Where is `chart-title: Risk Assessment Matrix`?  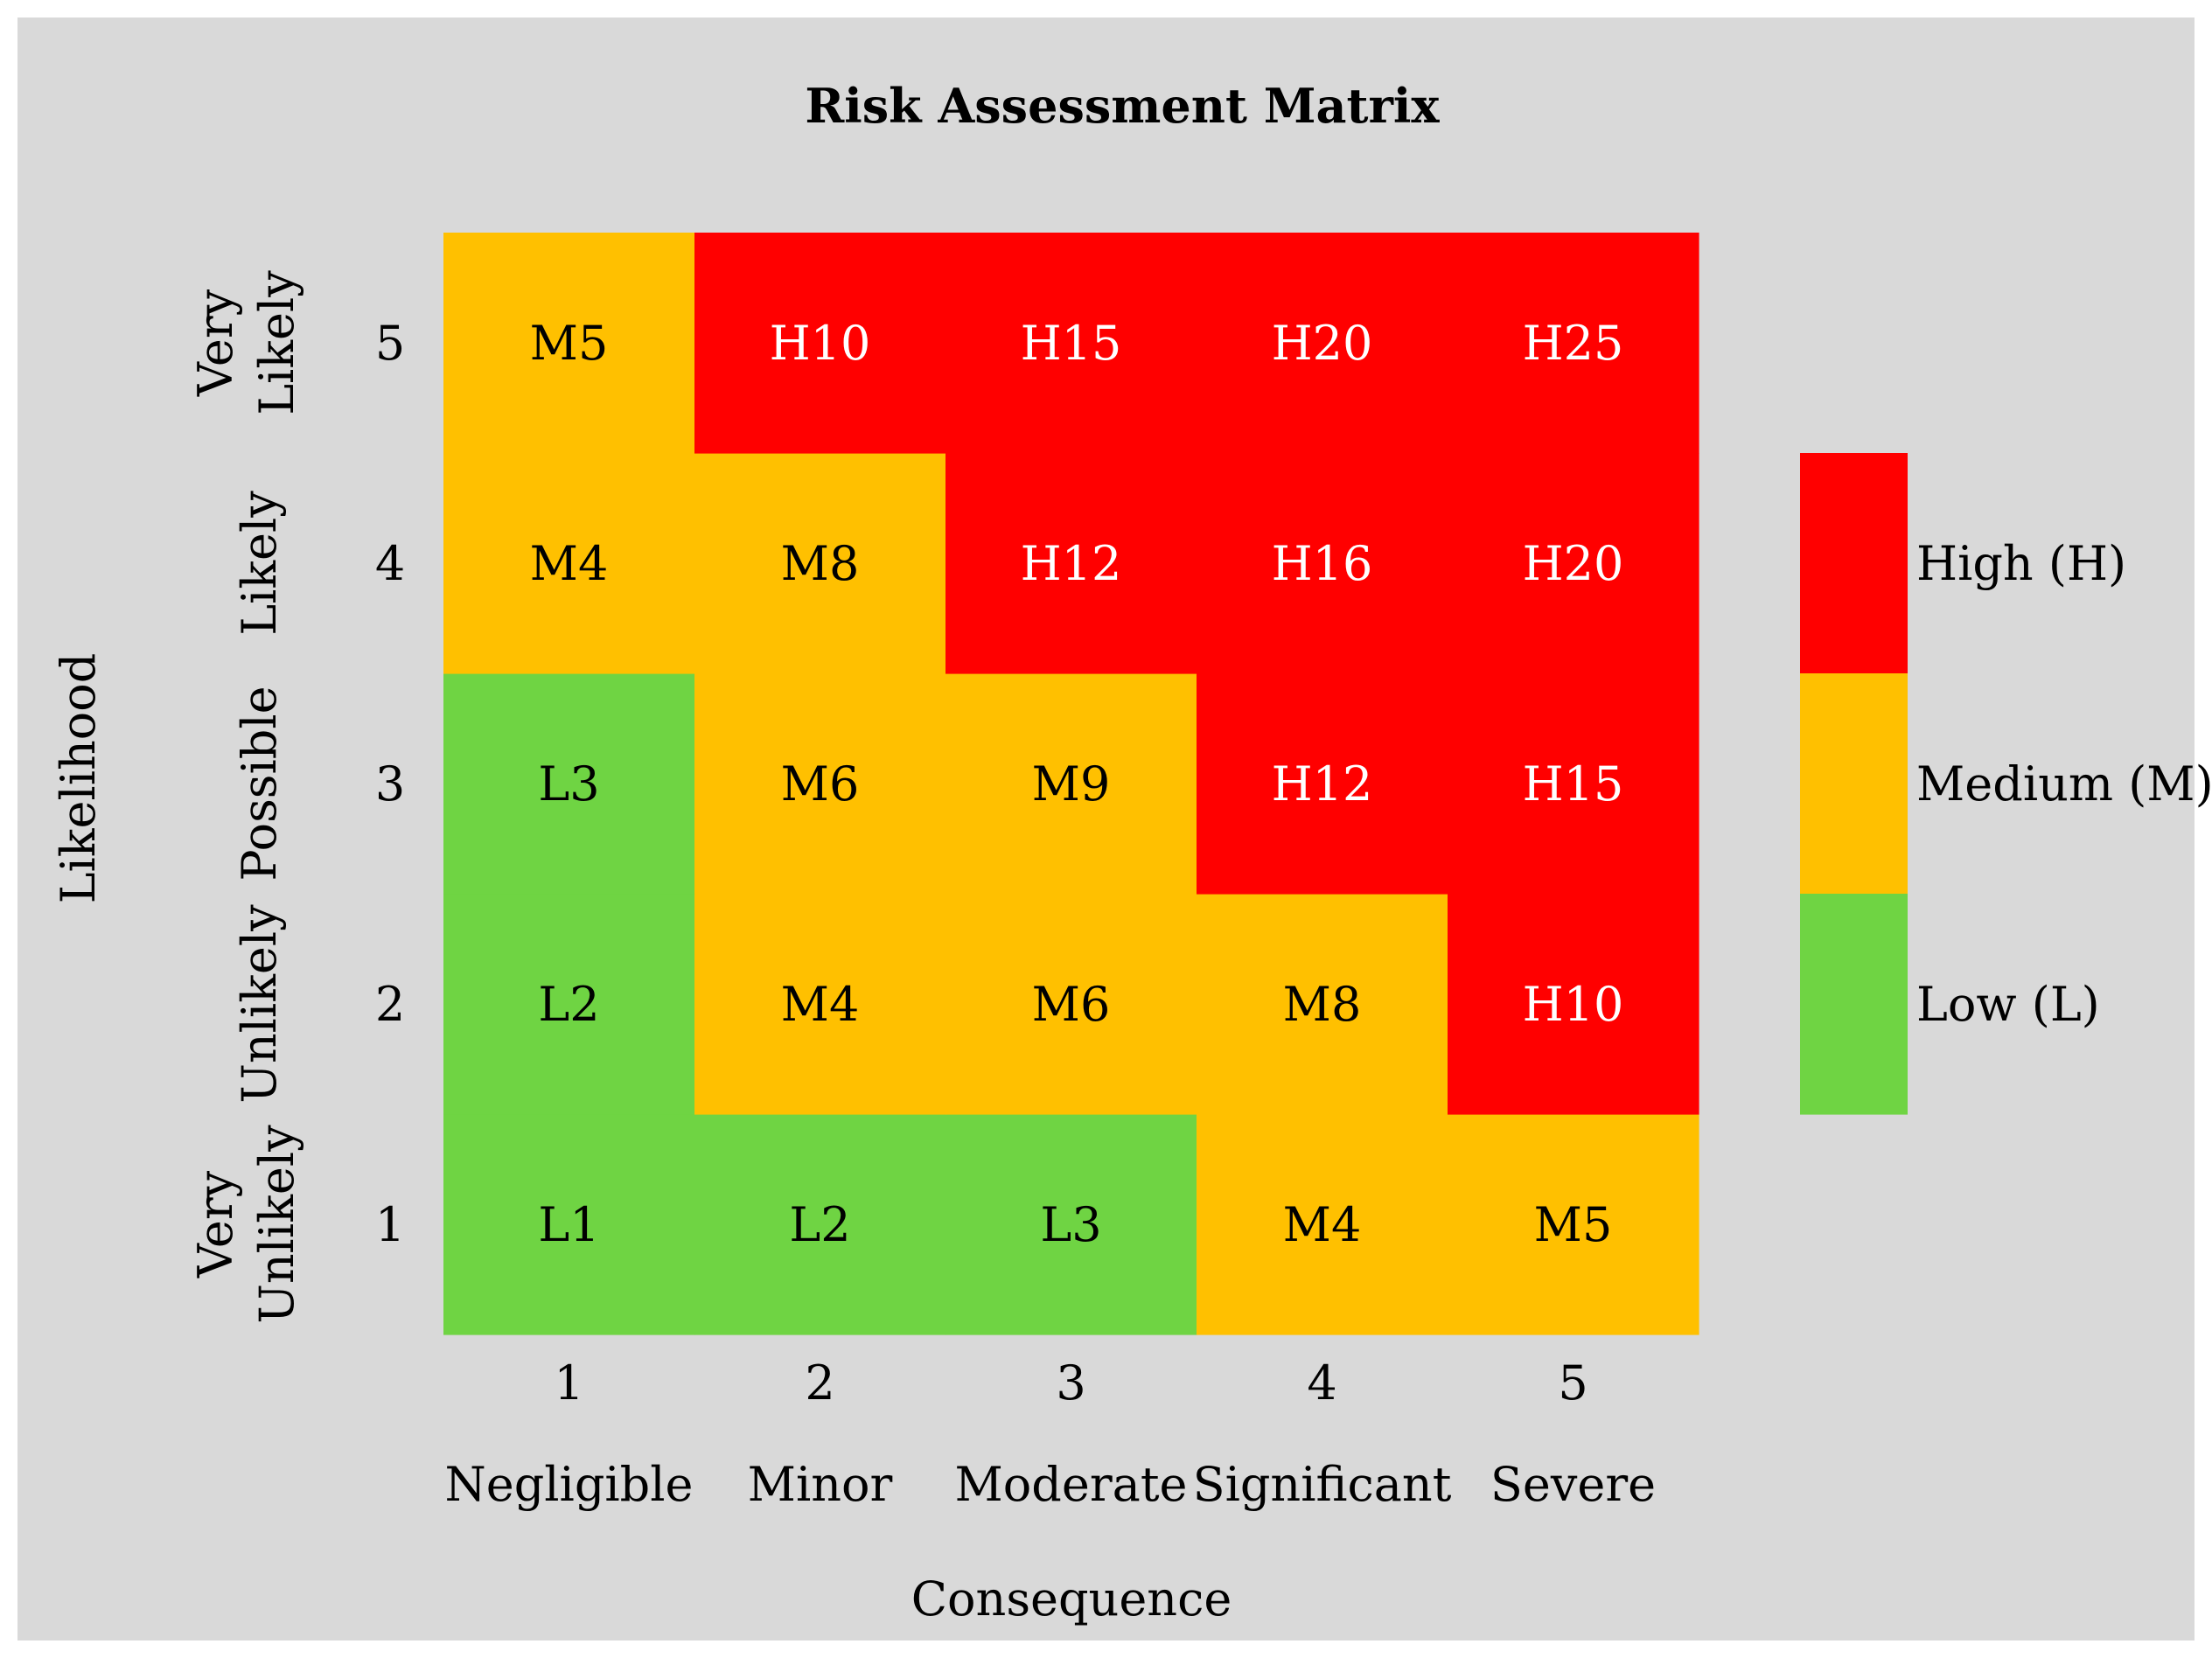
chart-title: Risk Assessment Matrix is located at coordinates (1122, 106).